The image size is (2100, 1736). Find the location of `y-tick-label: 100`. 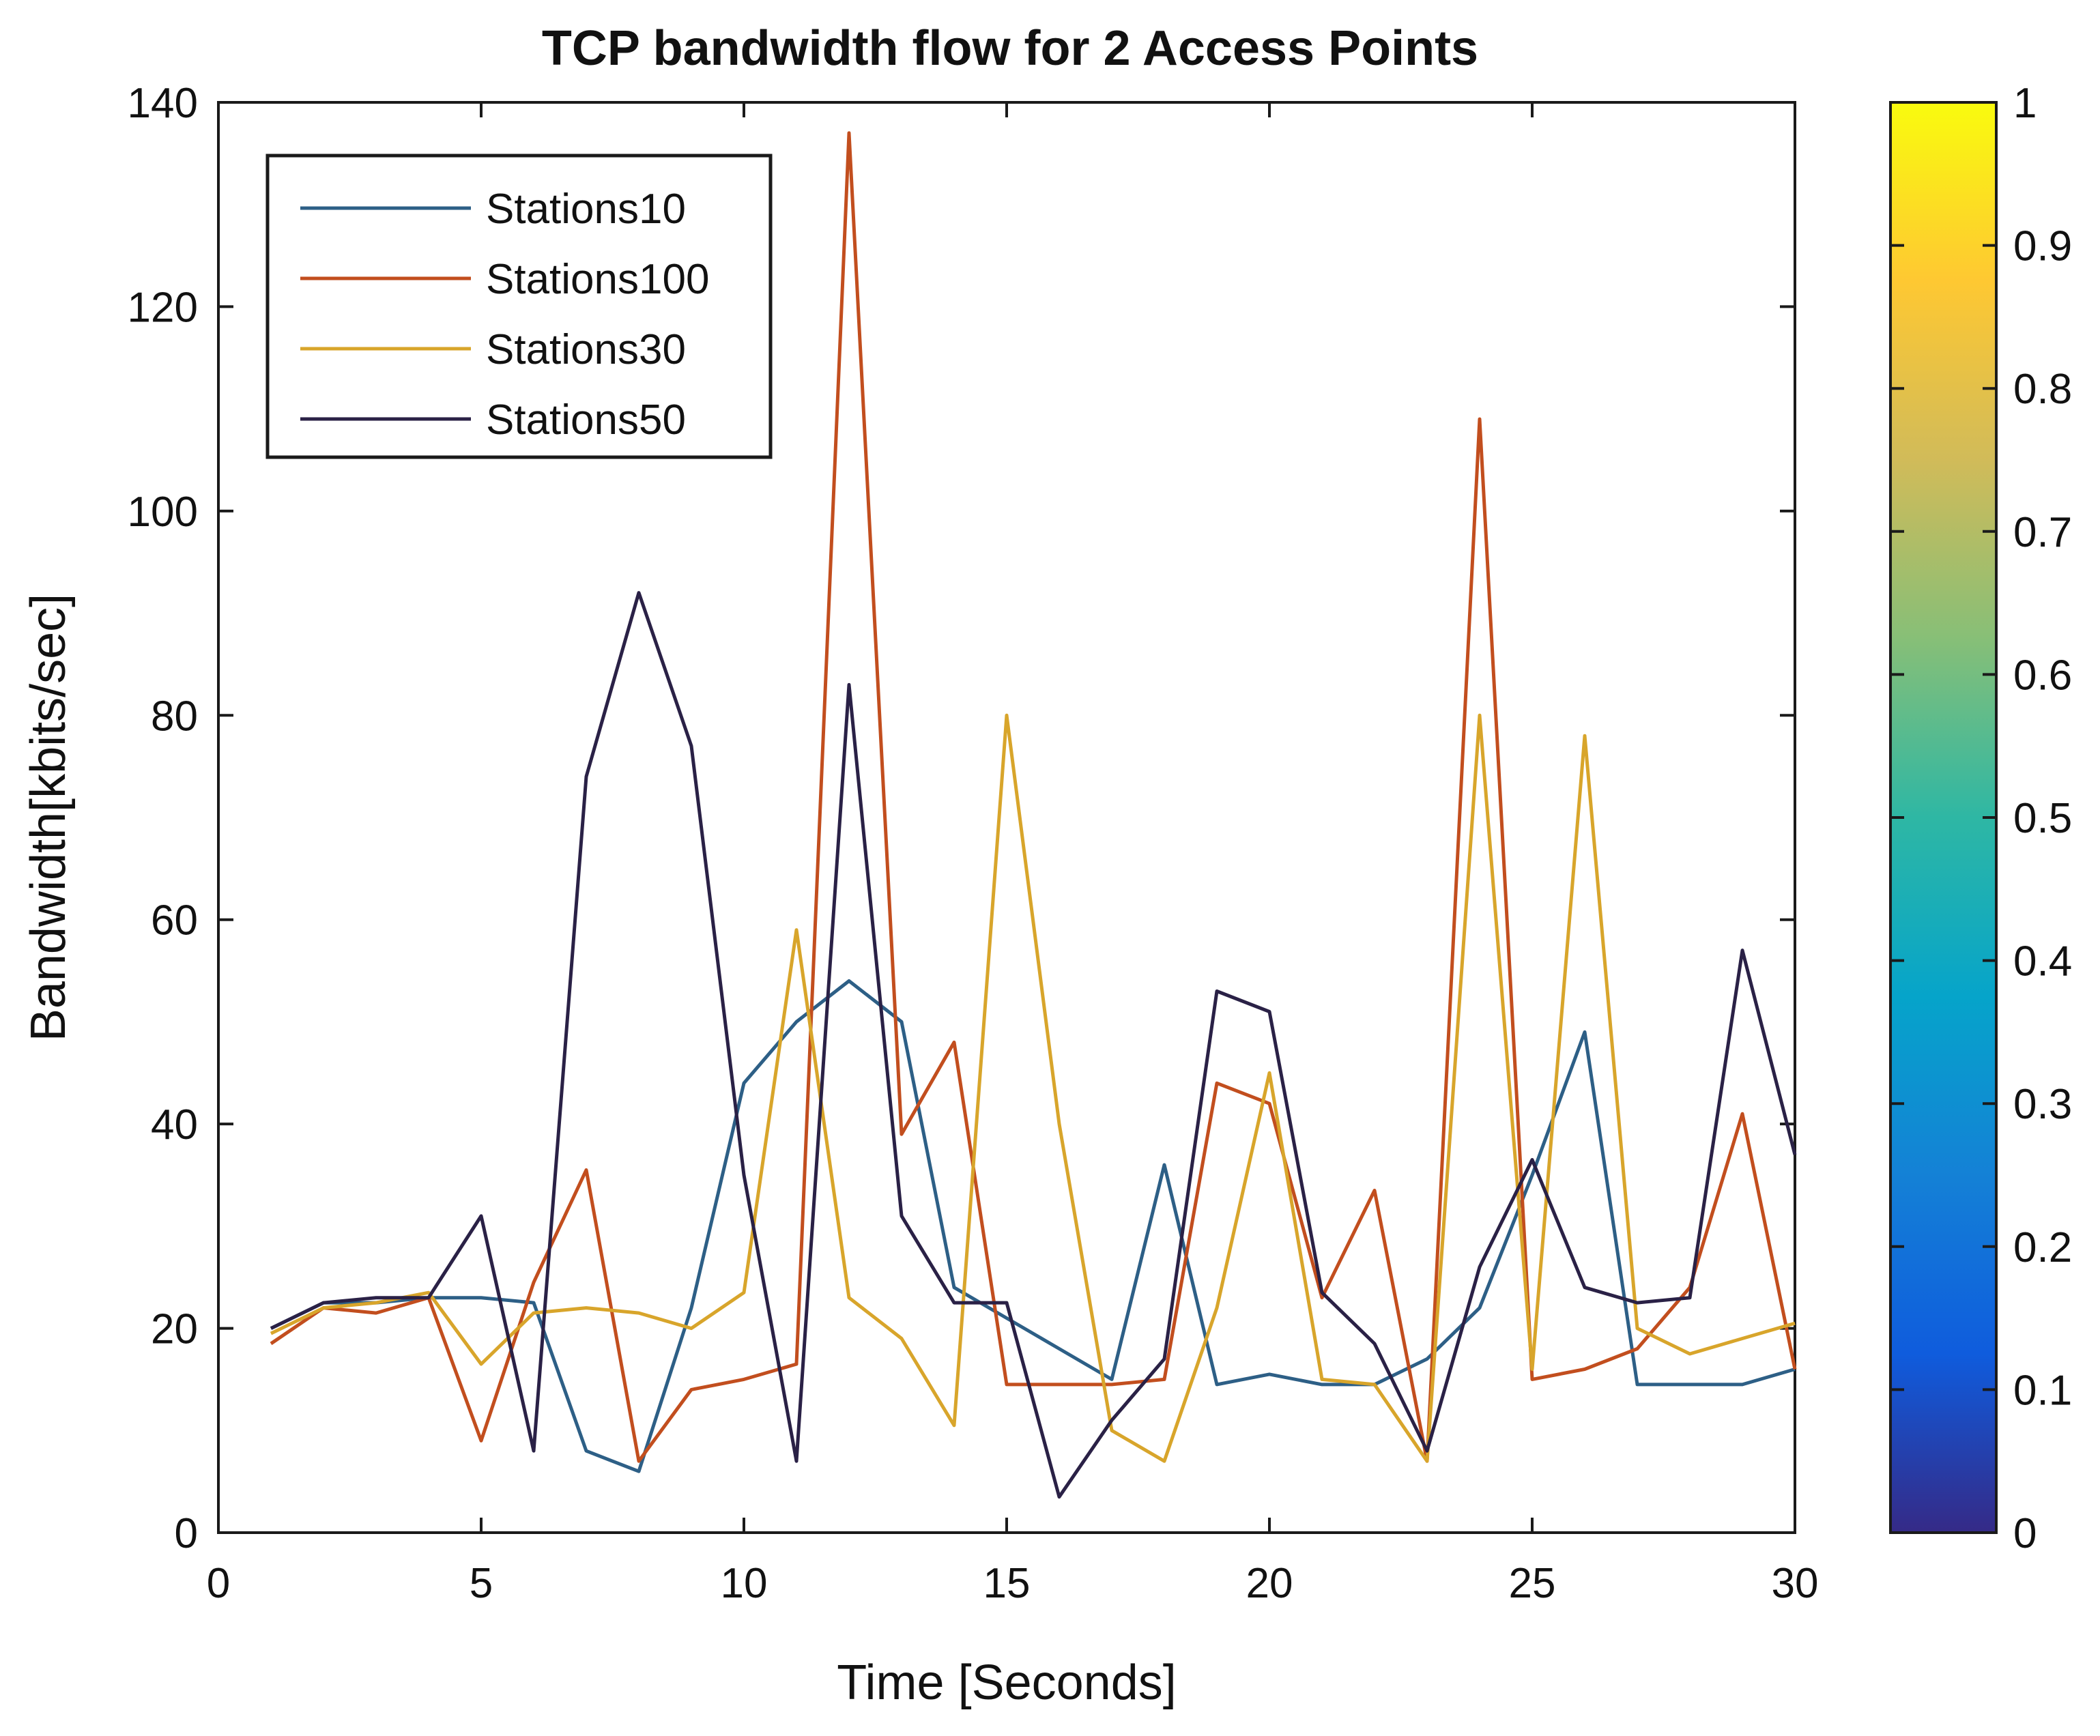

y-tick-label: 100 is located at coordinates (163, 512).